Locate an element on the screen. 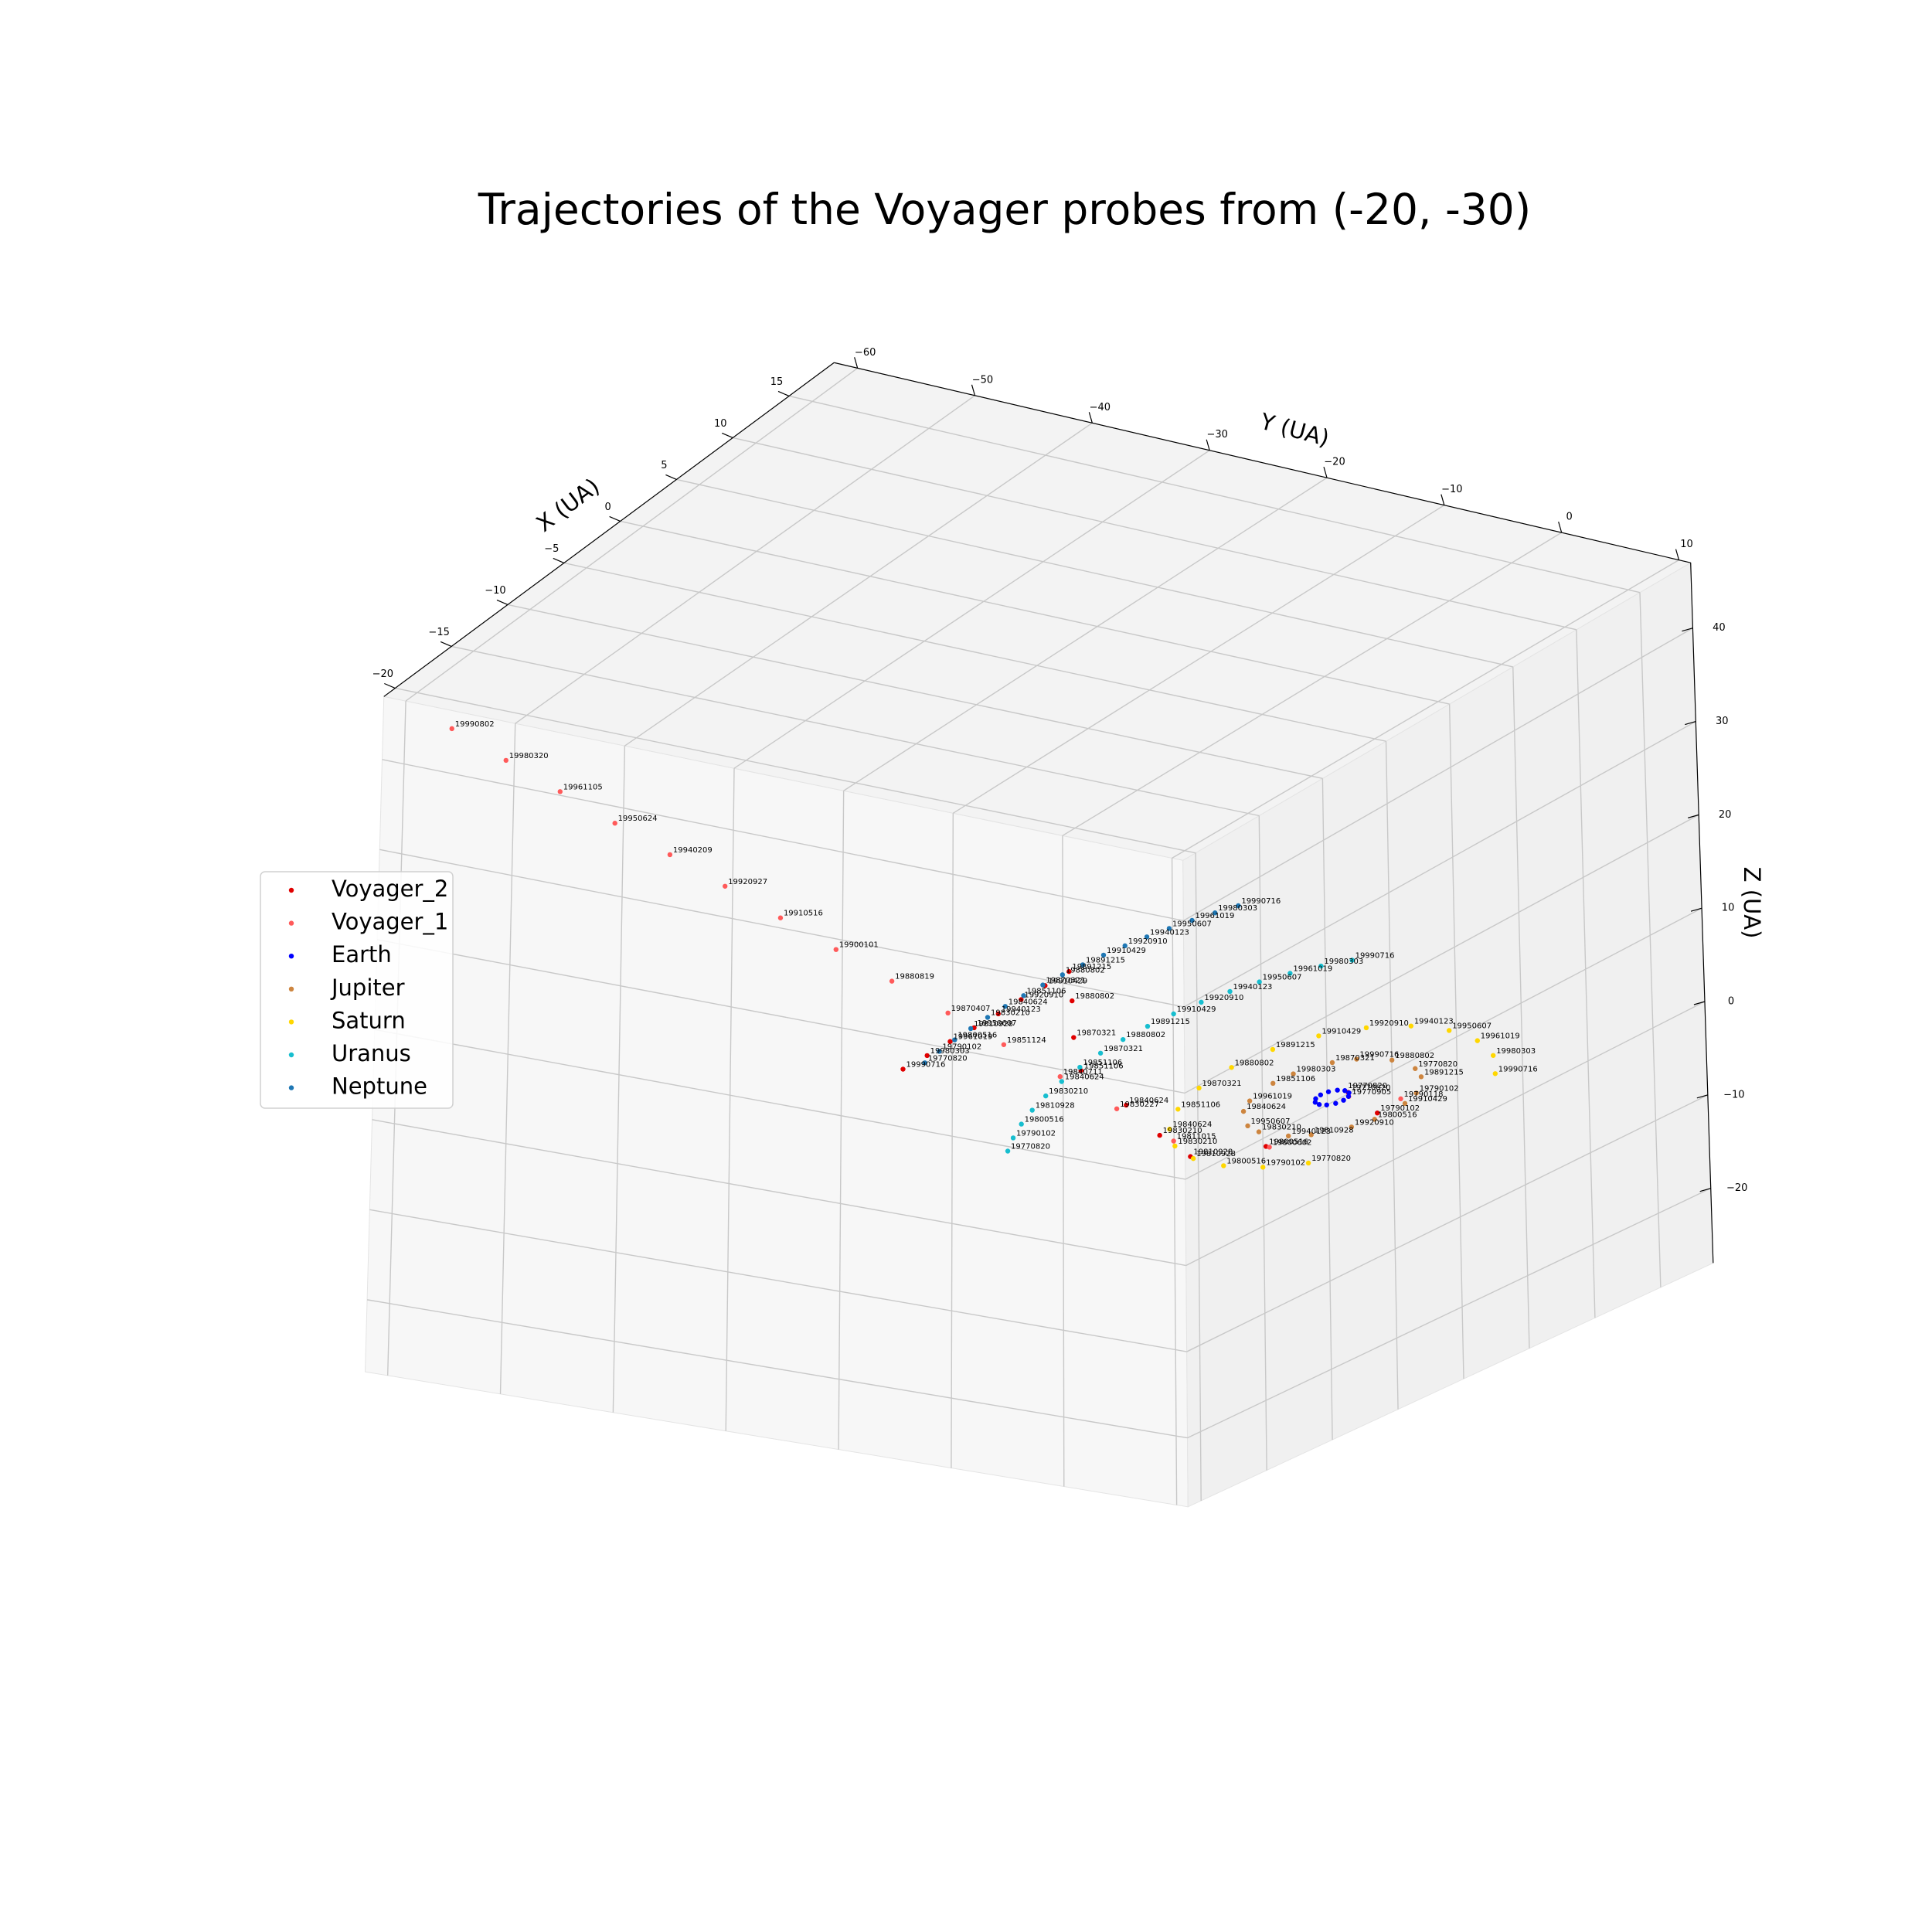 The width and height of the screenshot is (1932, 1932). point-label: 19920910 is located at coordinates (1389, 1024).